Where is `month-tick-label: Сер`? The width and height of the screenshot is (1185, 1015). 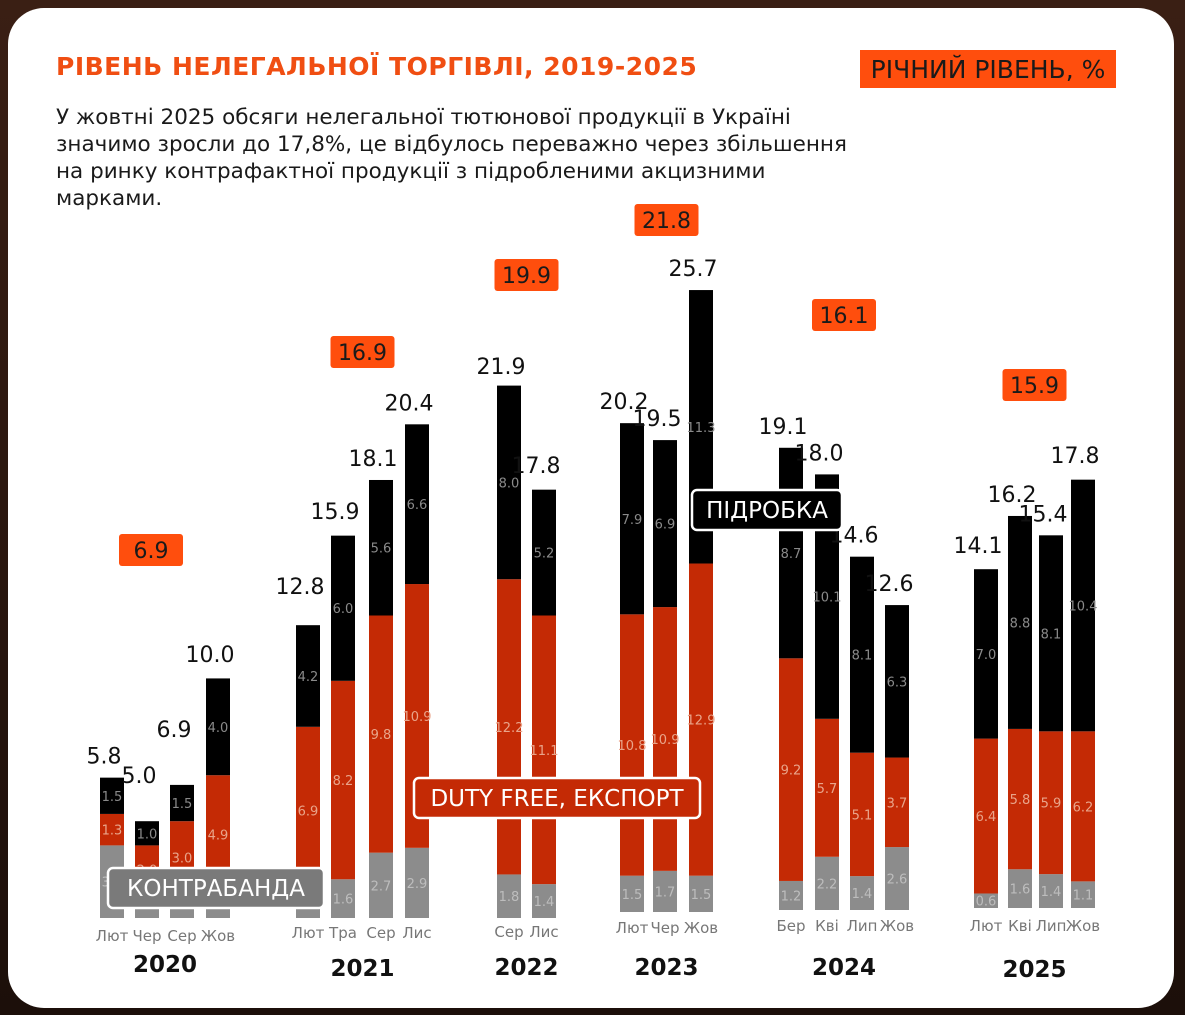
month-tick-label: Сер is located at coordinates (181, 936).